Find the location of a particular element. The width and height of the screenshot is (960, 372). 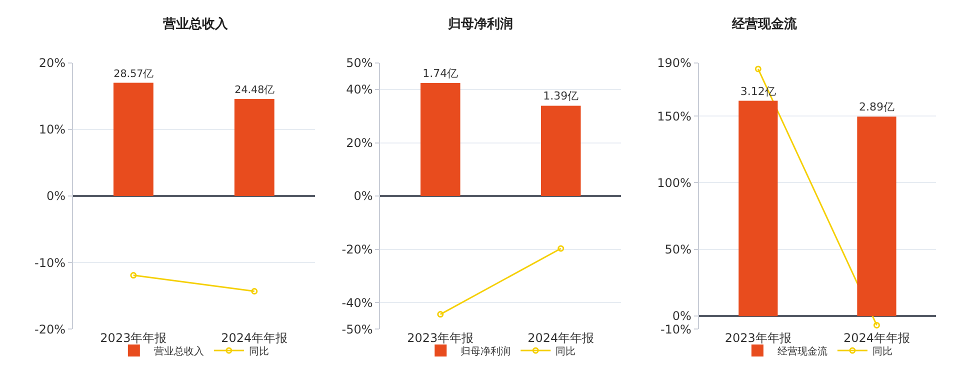

data-label: 24.48亿 is located at coordinates (254, 90).